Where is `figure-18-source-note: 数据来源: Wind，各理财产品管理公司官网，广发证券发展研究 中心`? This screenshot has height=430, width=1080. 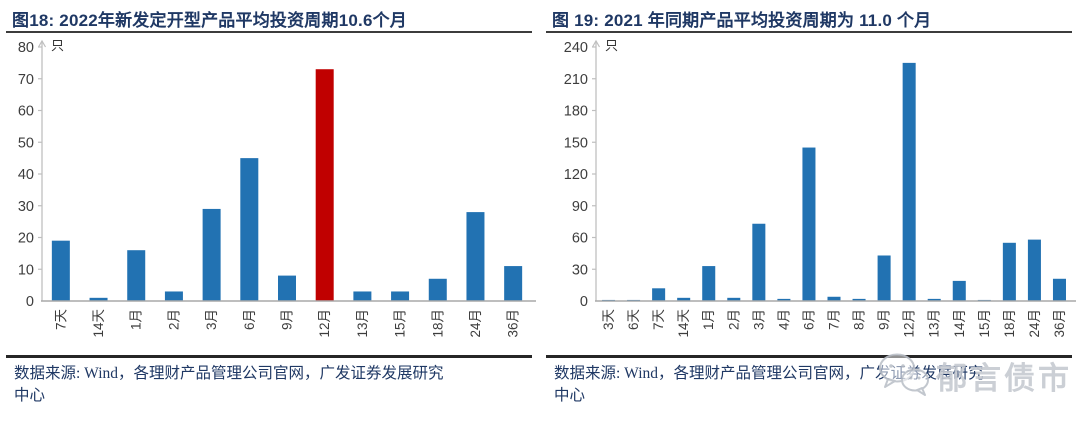 figure-18-source-note: 数据来源: Wind，各理财产品管理公司官网，广发证券发展研究 中心 is located at coordinates (269, 381).